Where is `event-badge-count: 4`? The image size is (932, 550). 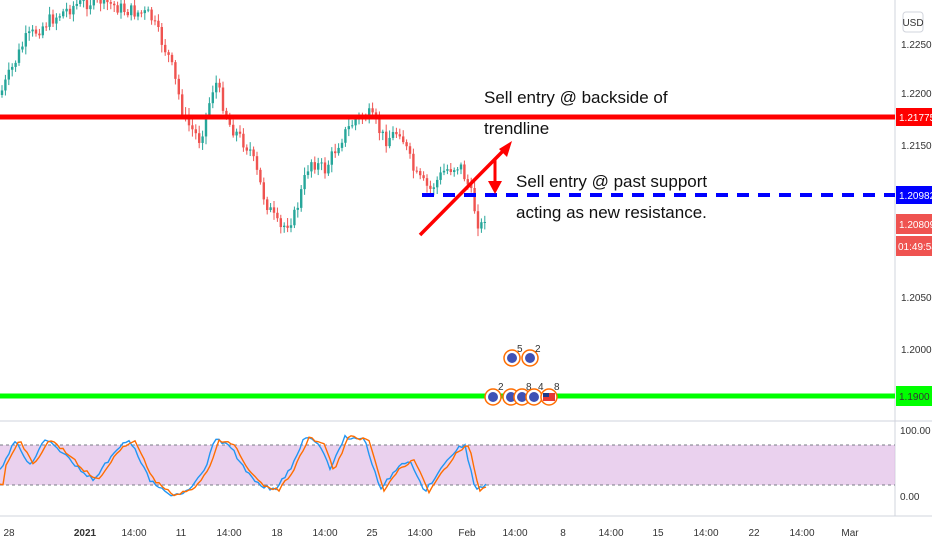 event-badge-count: 4 is located at coordinates (541, 387).